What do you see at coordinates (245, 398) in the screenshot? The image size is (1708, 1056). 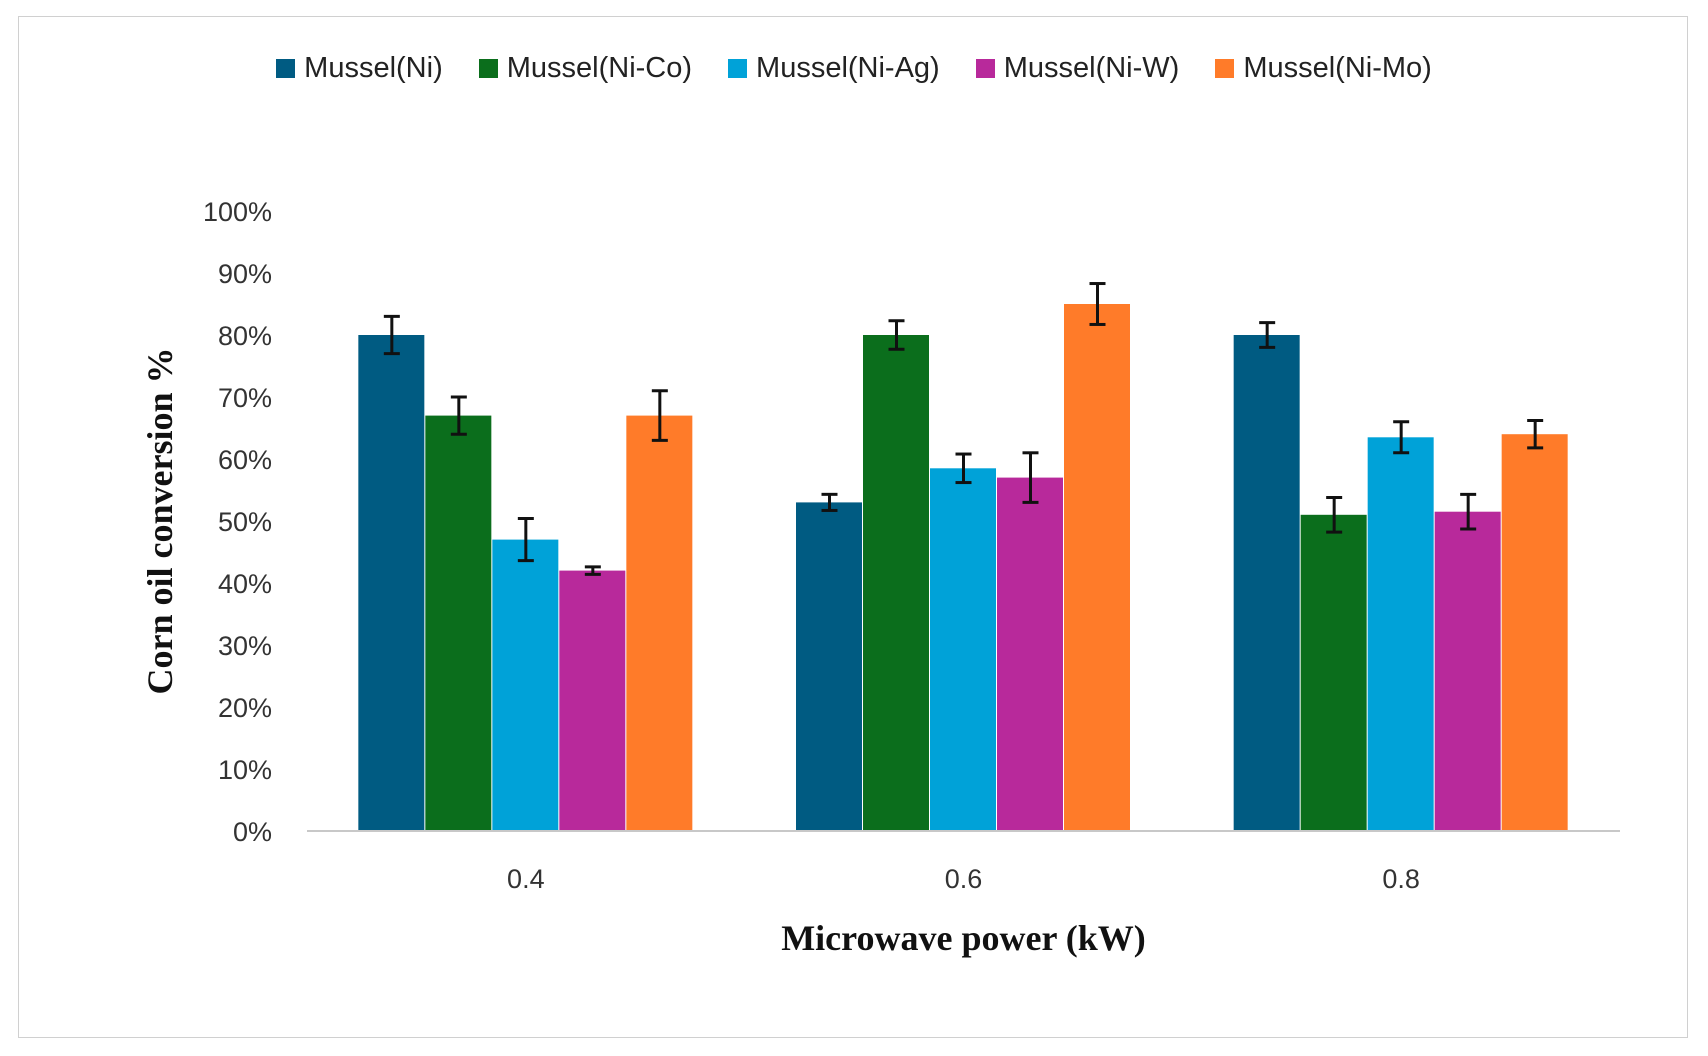 I see `y-tick-label: 70%` at bounding box center [245, 398].